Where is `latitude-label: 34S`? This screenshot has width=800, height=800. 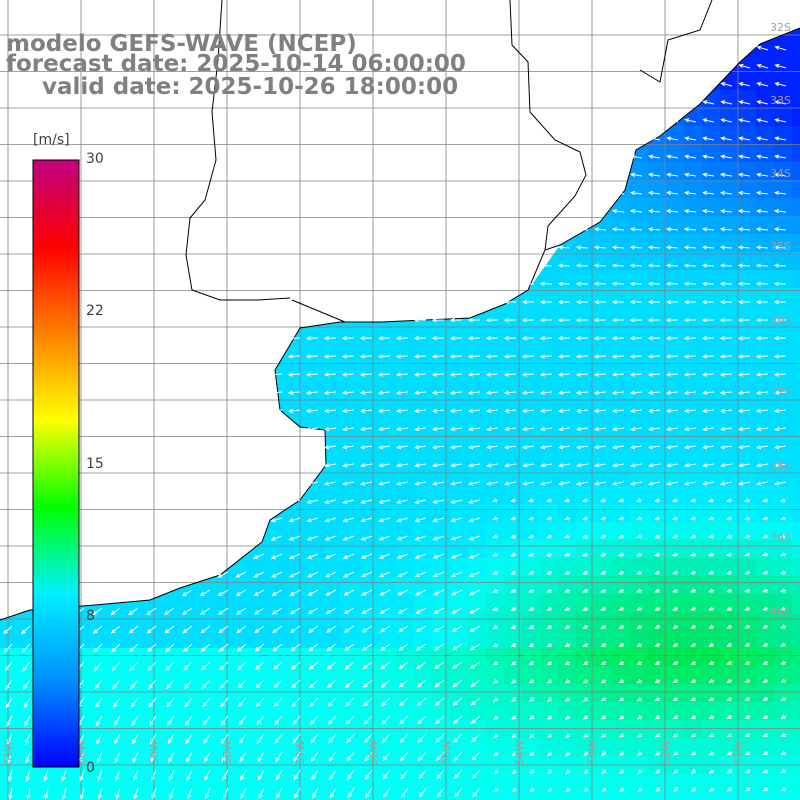
latitude-label: 34S is located at coordinates (780, 173).